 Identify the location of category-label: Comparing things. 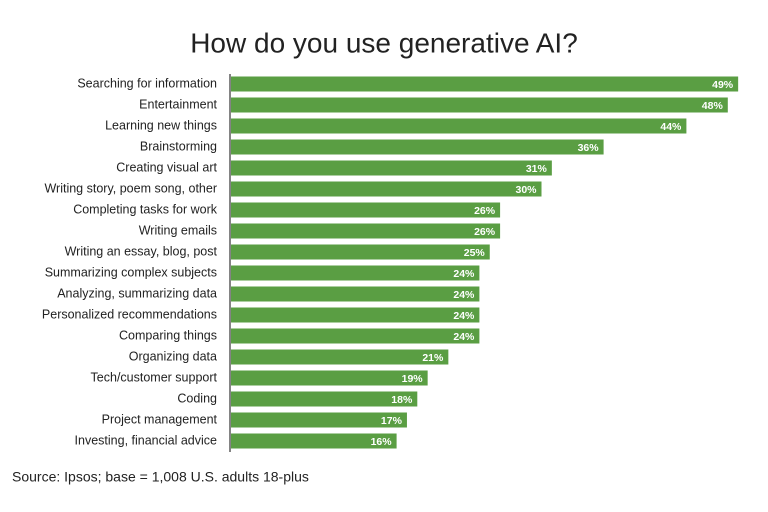
(168, 335).